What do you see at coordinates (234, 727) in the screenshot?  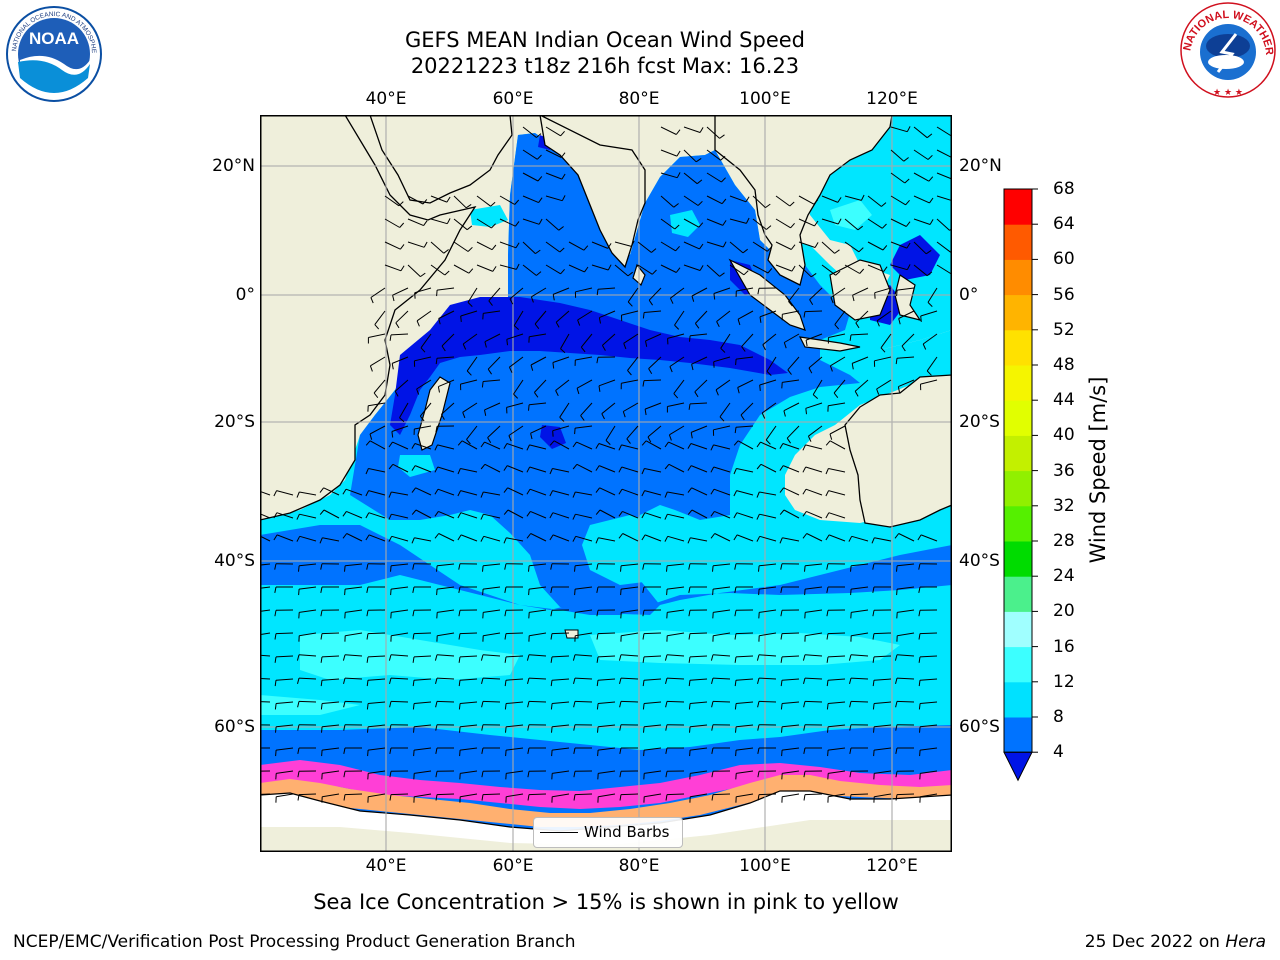 I see `lat-tick-left: 60°S` at bounding box center [234, 727].